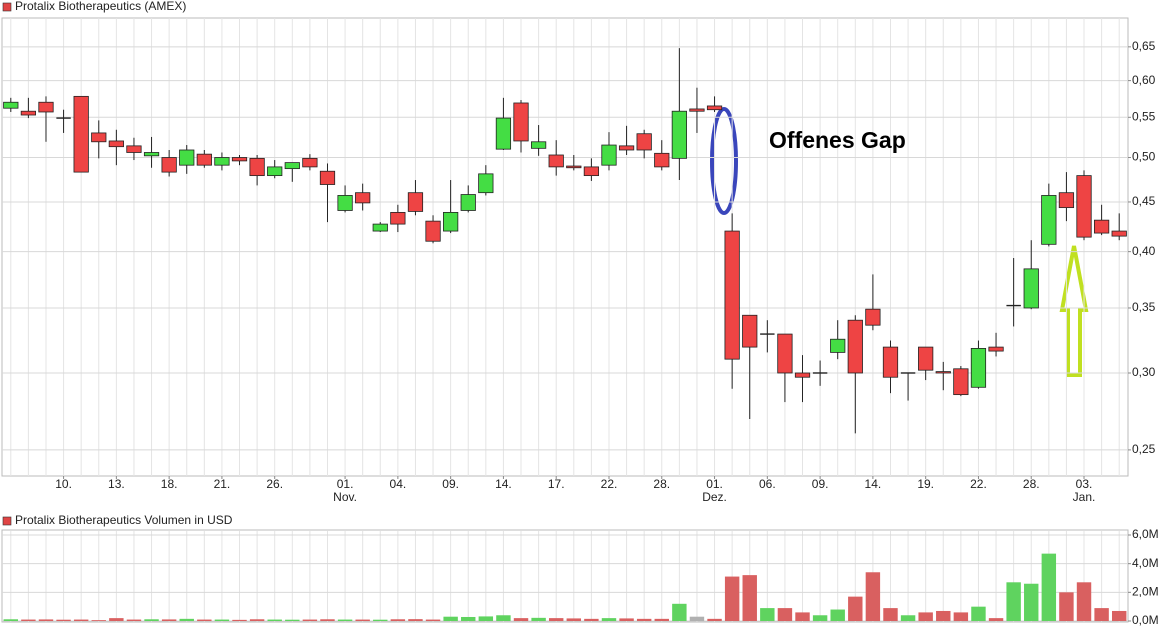  I want to click on y-tick-label: 0,25, so click(1144, 449).